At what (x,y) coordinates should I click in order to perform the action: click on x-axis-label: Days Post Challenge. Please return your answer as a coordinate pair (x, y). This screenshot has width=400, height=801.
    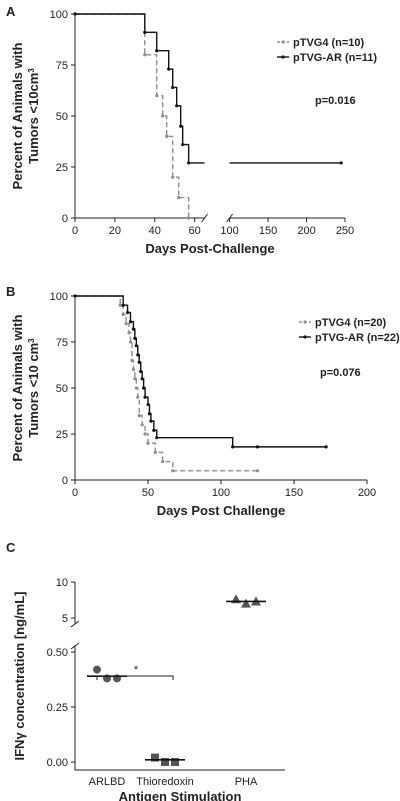
    Looking at the image, I should click on (221, 510).